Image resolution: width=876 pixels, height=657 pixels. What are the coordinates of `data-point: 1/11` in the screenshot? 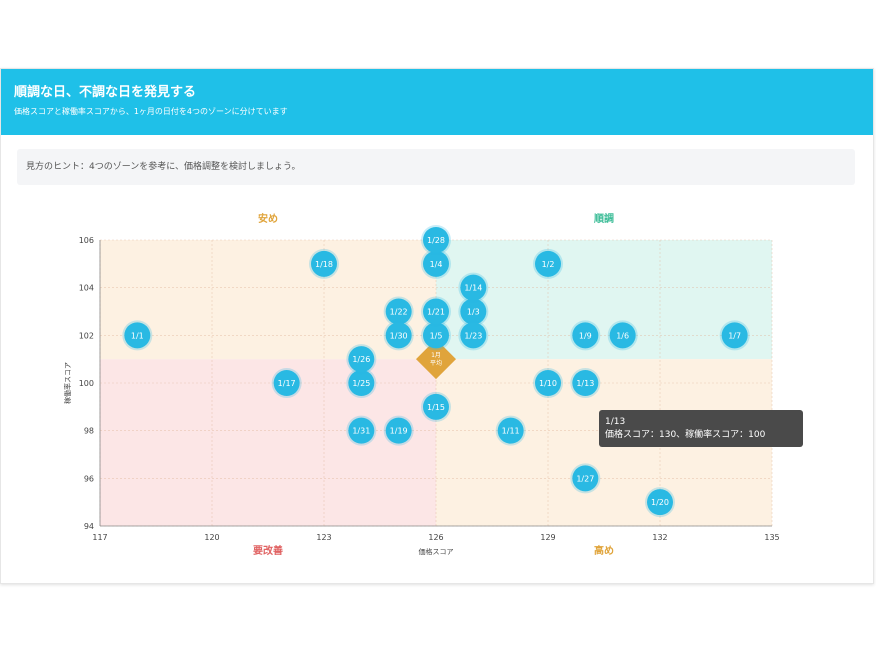 It's located at (510, 430).